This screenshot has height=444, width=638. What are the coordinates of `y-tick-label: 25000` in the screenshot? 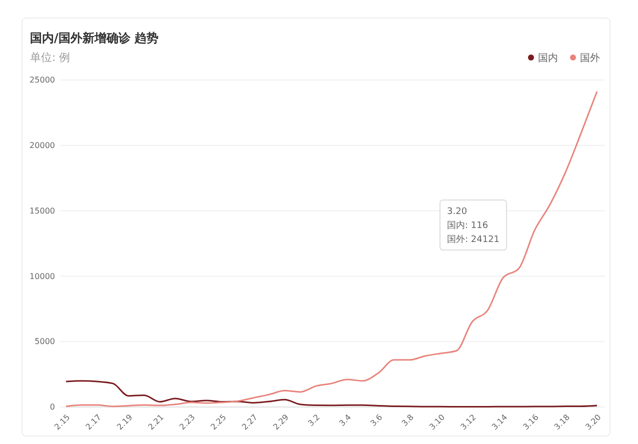 It's located at (42, 80).